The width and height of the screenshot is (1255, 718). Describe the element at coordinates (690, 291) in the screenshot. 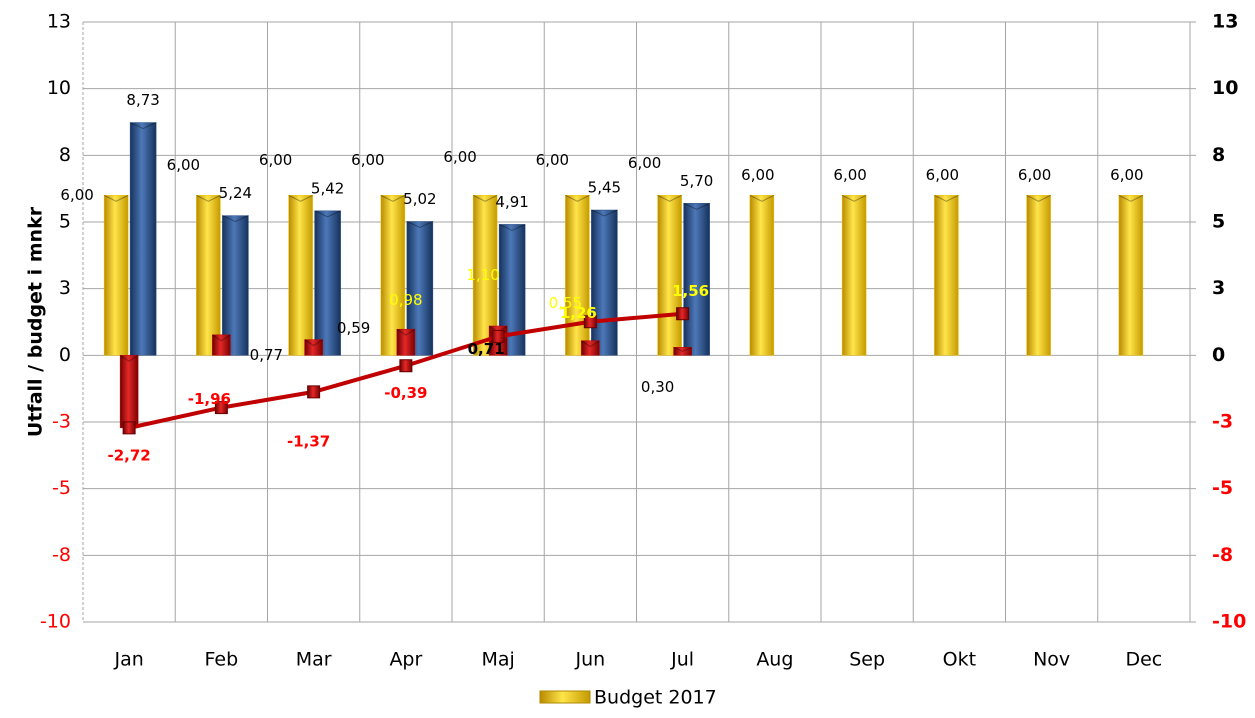

I see `data-label: 1,56` at that location.